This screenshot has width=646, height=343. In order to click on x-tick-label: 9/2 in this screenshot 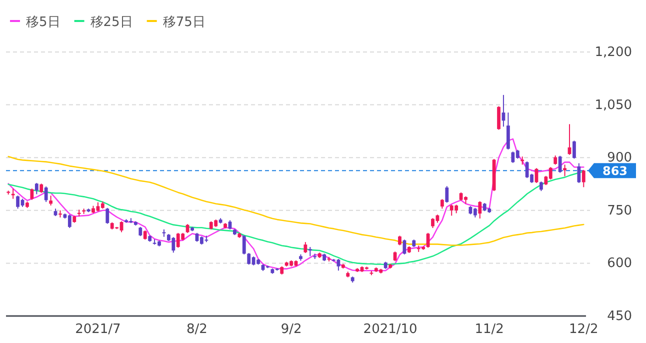, I will do `click(291, 329)`.